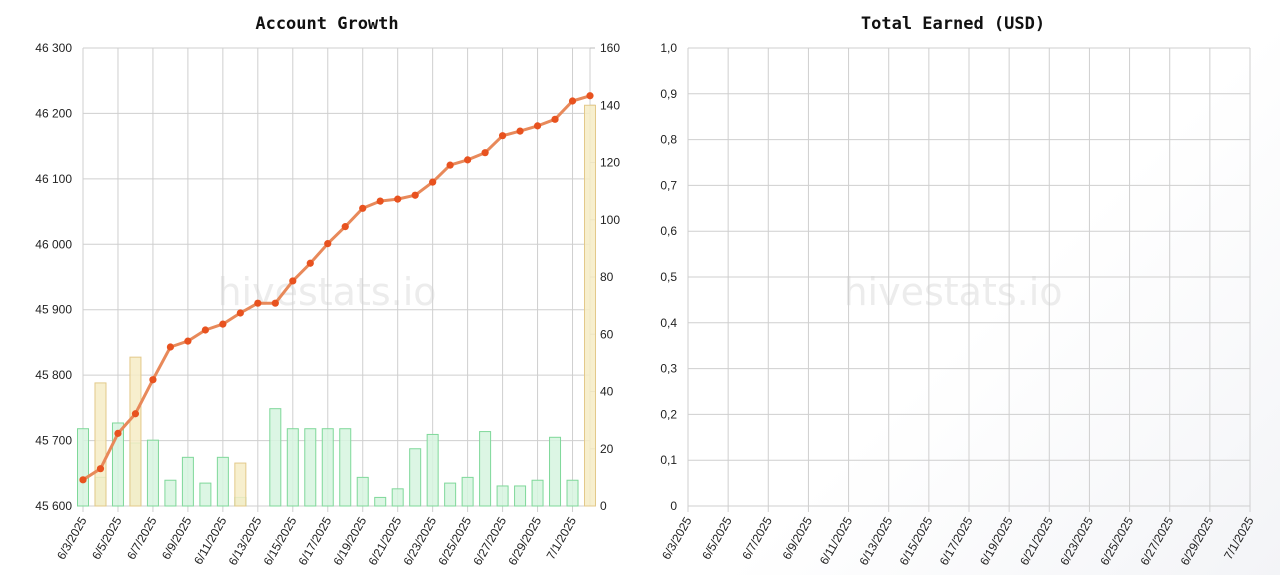 The width and height of the screenshot is (1280, 575). I want to click on x-tick-label: 6/9/2025, so click(798, 538).